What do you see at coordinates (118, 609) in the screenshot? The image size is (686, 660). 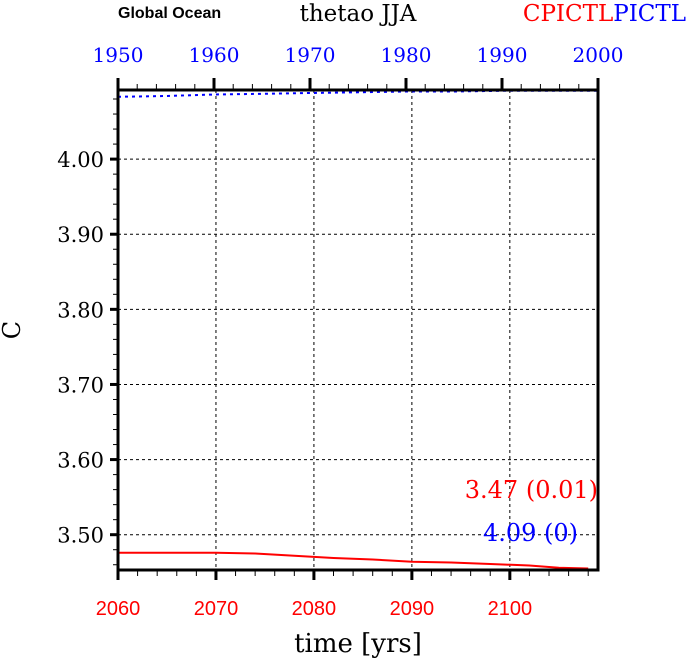 I see `x-bottom-tick-label: 2060` at bounding box center [118, 609].